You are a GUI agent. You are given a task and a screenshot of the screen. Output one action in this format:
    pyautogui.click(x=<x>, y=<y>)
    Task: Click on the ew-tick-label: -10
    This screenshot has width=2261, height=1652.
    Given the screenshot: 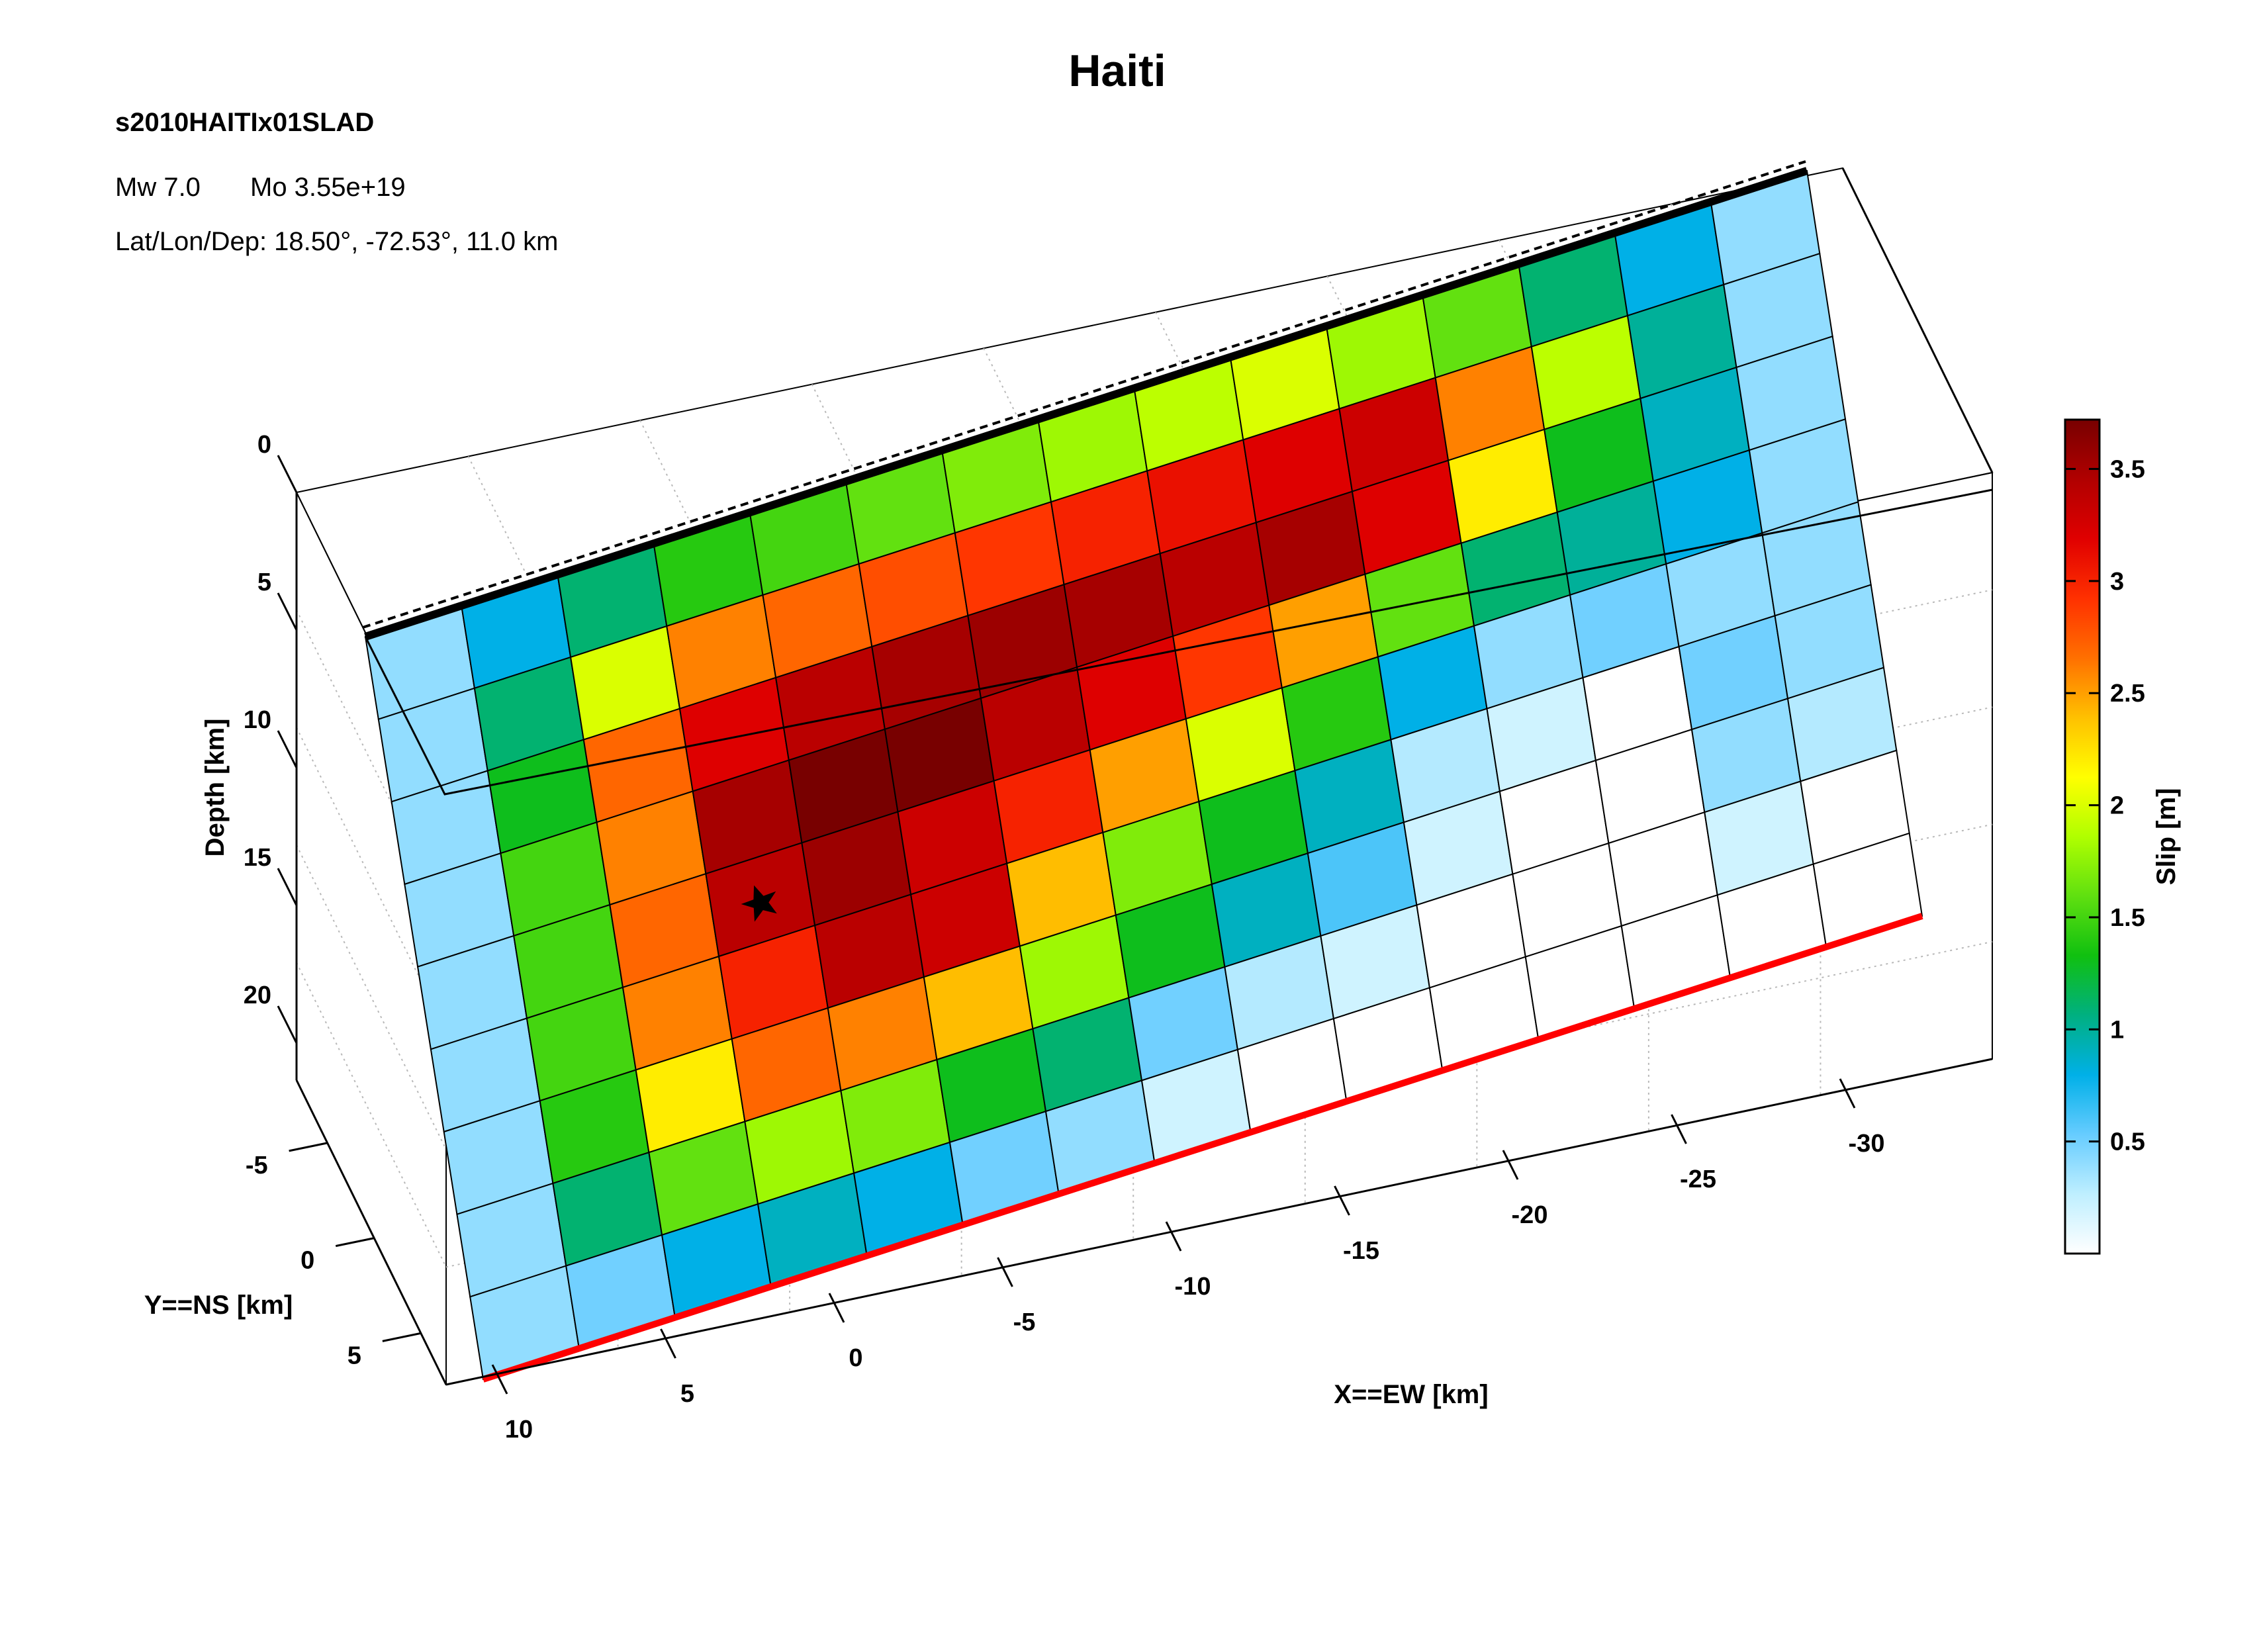 What is the action you would take?
    pyautogui.click(x=1193, y=1287)
    